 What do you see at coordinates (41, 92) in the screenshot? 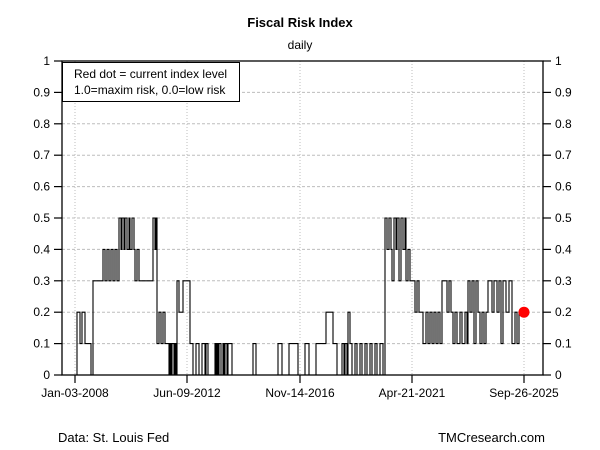
I see `y-axis-label-left: 0.9` at bounding box center [41, 92].